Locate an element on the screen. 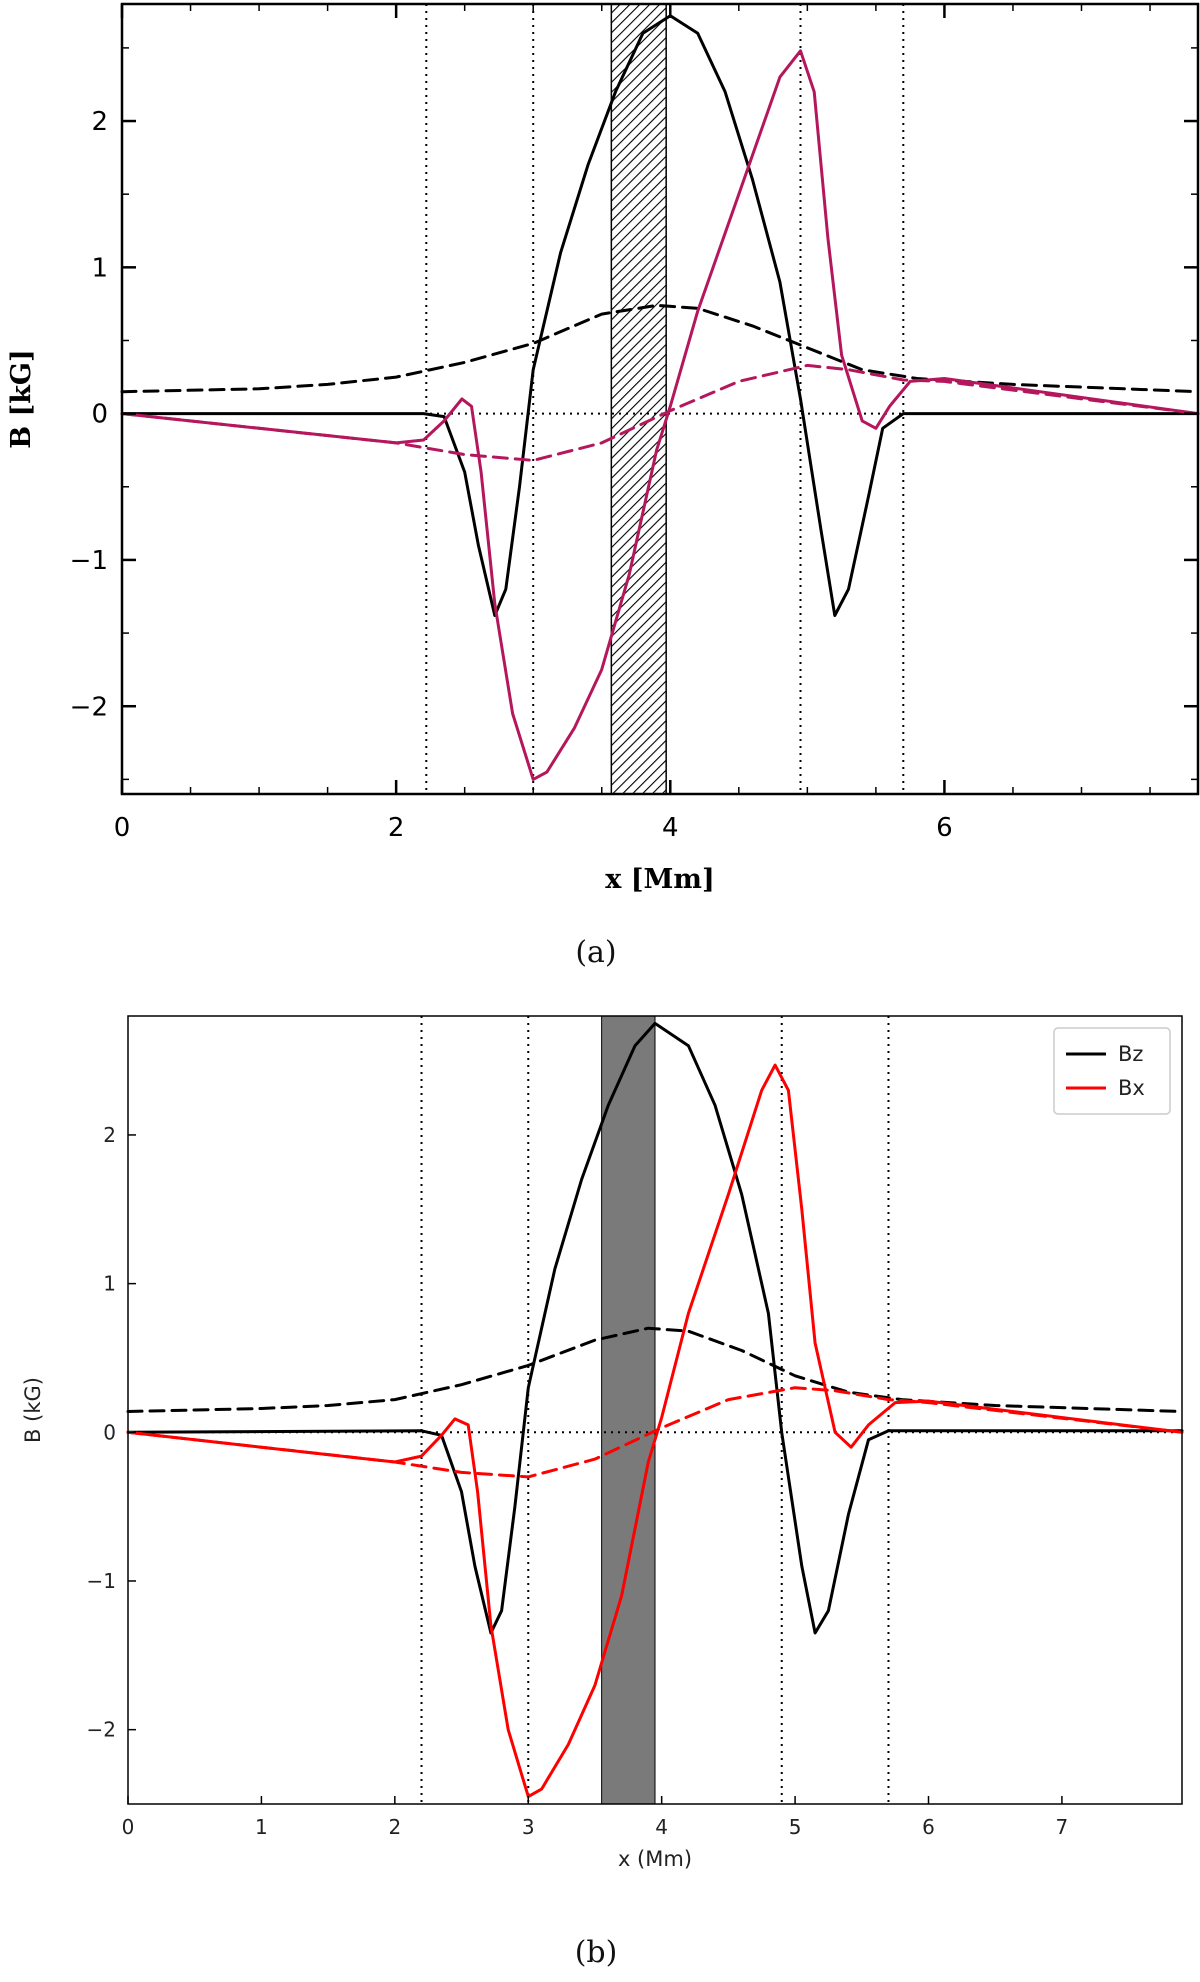 This screenshot has height=1982, width=1200. x-axis-label: x (Mm) is located at coordinates (655, 1859).